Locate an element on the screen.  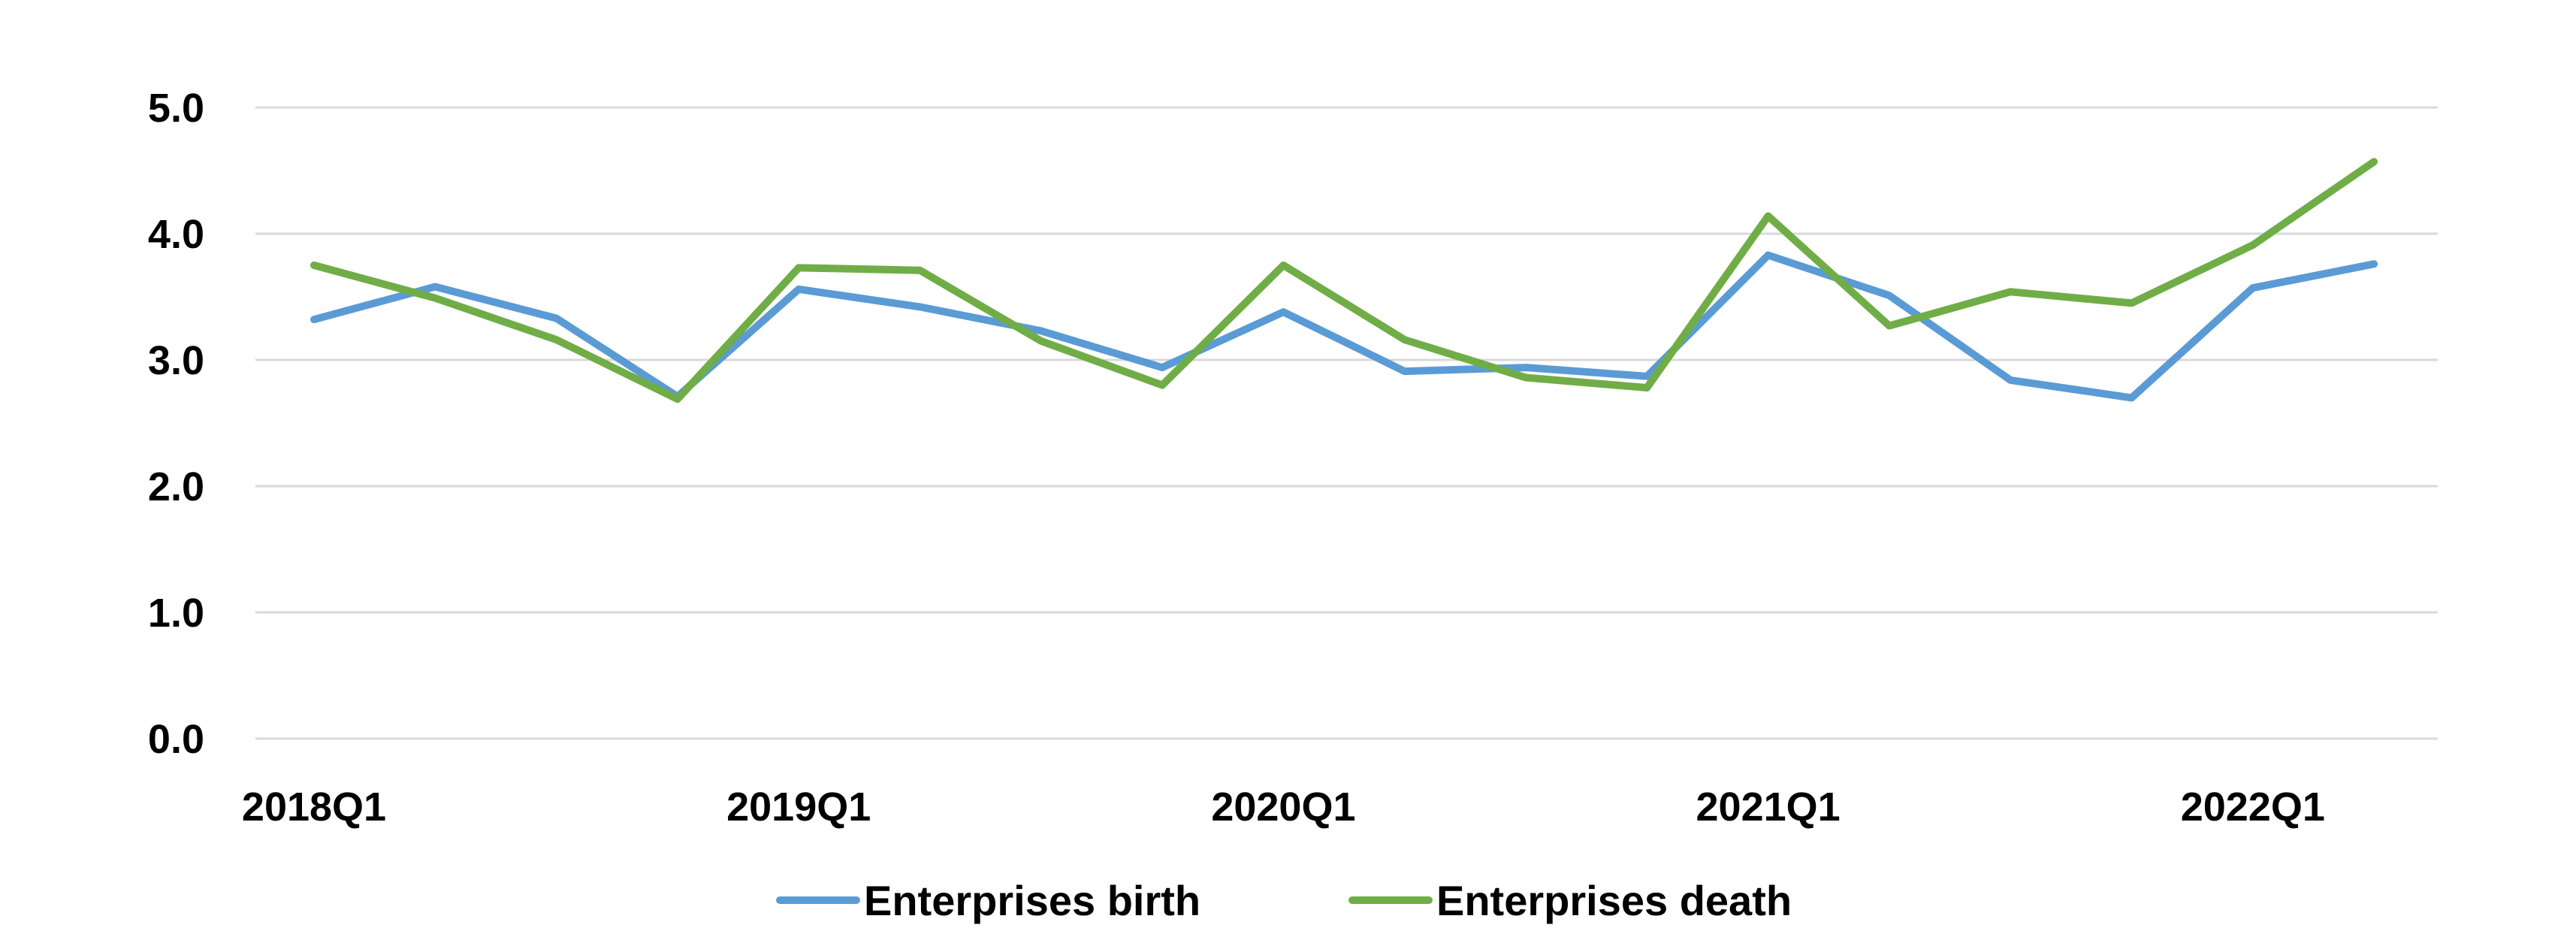
y-tick-label: 0.0 is located at coordinates (176, 739).